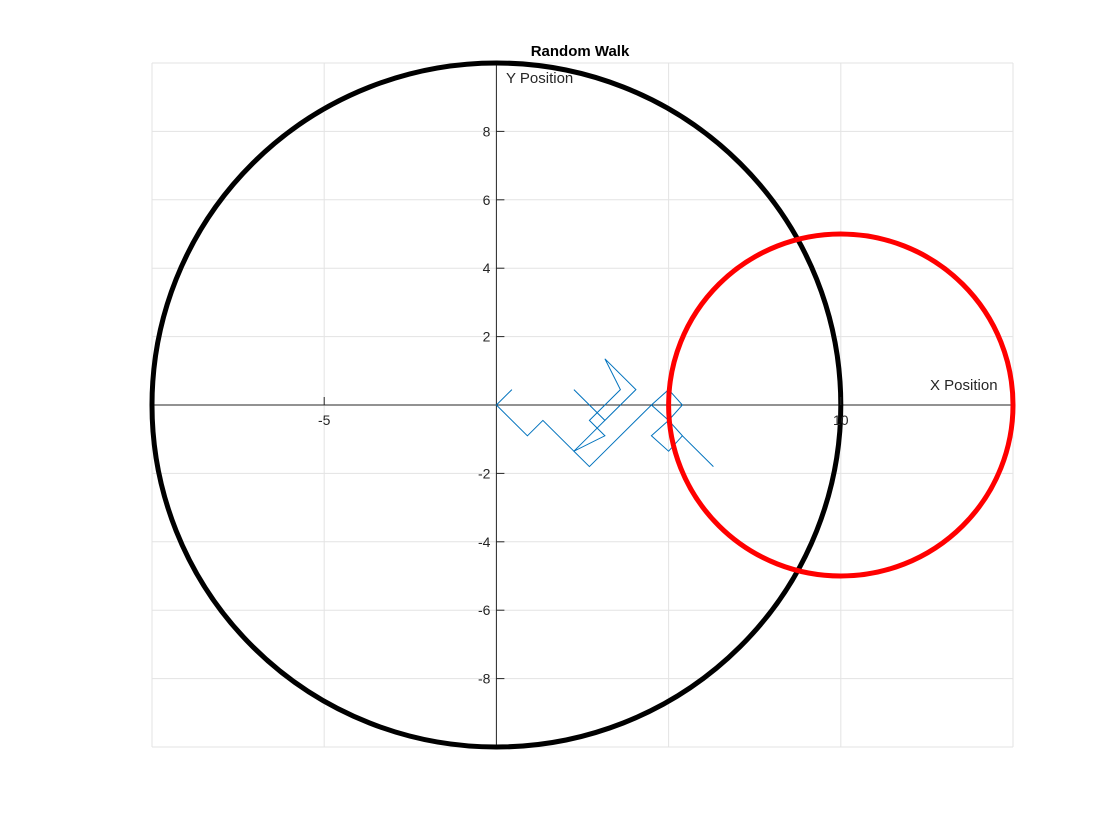 Image resolution: width=1120 pixels, height=840 pixels. What do you see at coordinates (487, 200) in the screenshot?
I see `y-tick-label: 6` at bounding box center [487, 200].